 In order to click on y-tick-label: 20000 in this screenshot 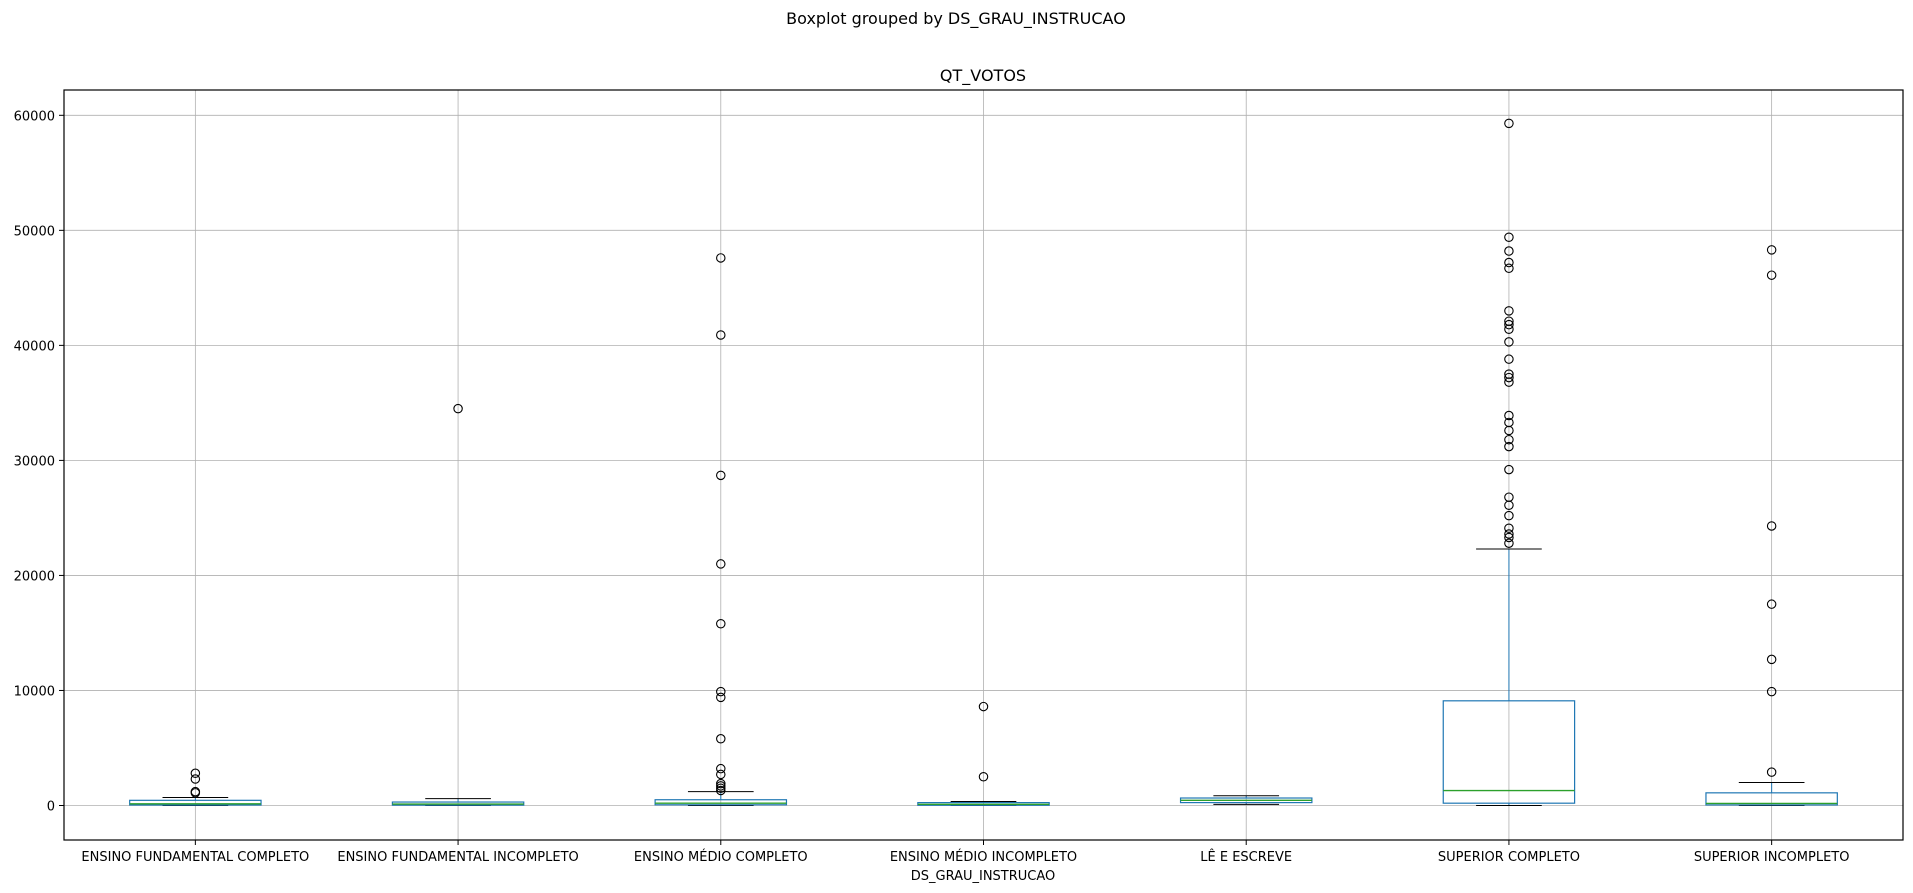, I will do `click(34, 576)`.